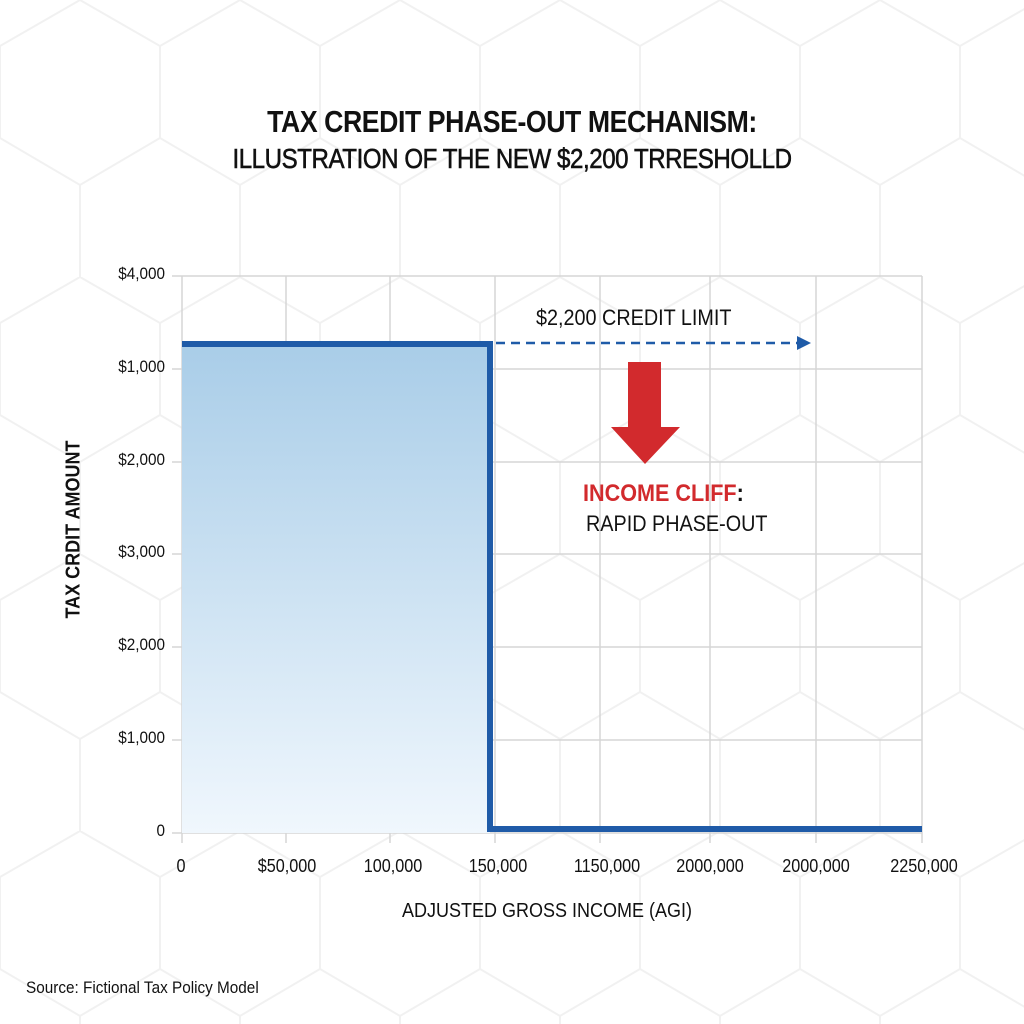 Image resolution: width=1024 pixels, height=1024 pixels. I want to click on source-note: Source: Fictional Tax Policy Model, so click(142, 987).